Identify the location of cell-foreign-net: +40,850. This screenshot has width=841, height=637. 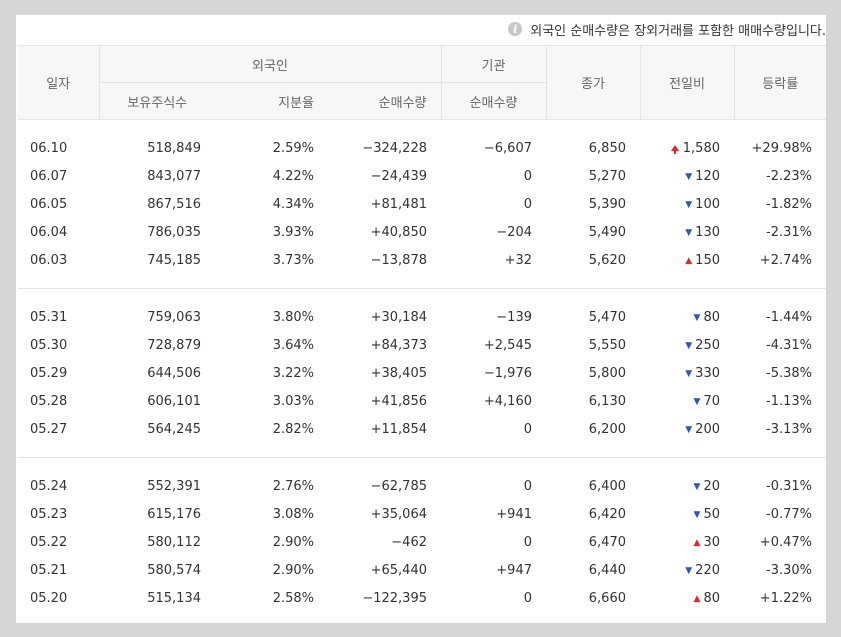
(398, 232).